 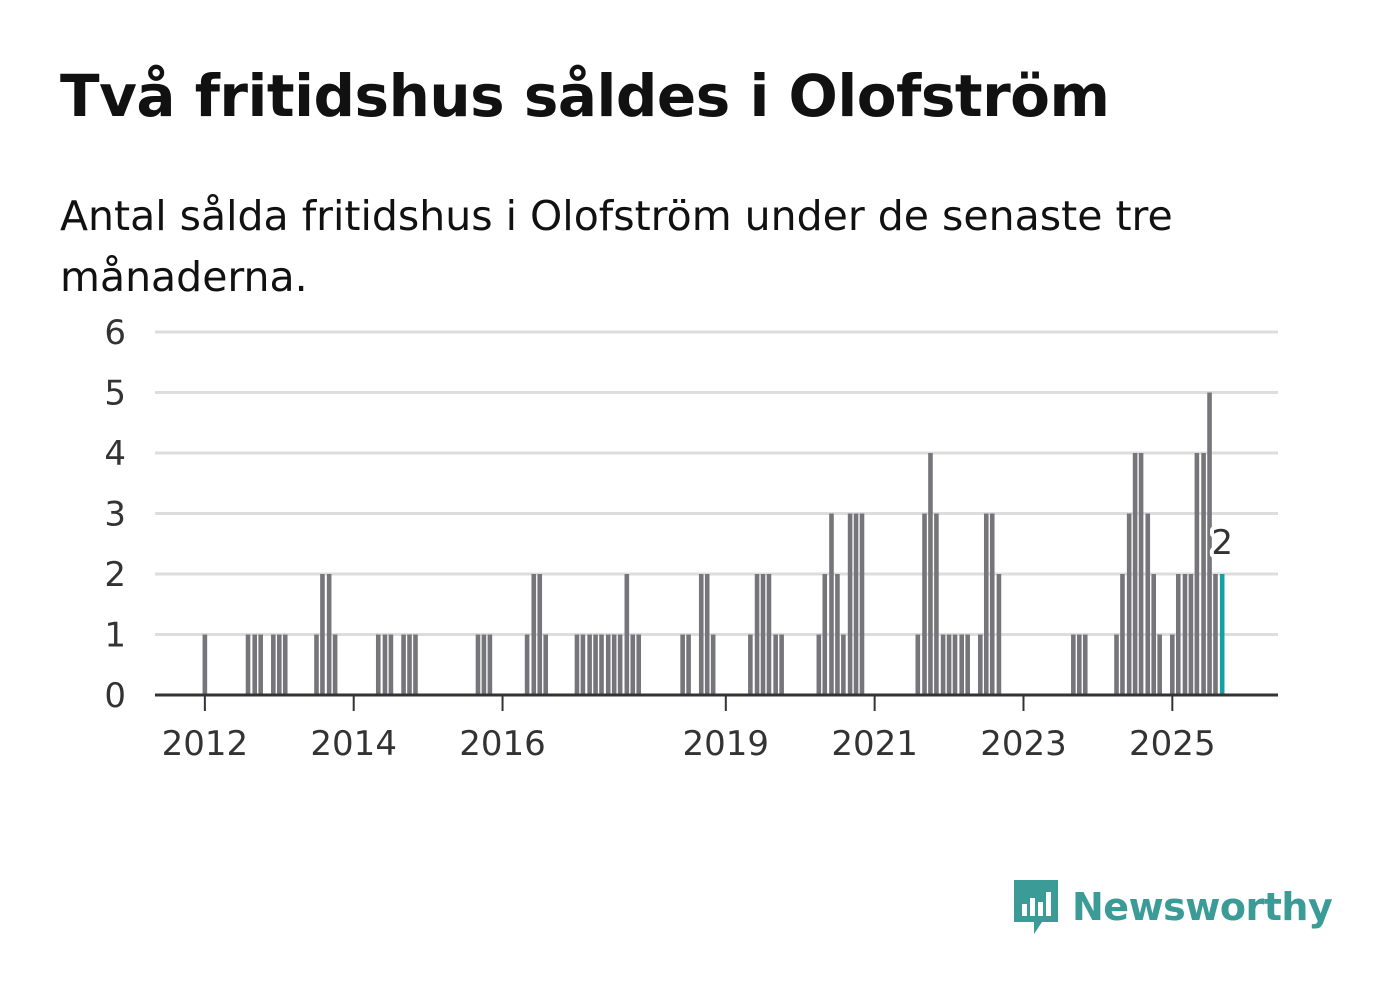 I want to click on y-tick-label: 3, so click(x=115, y=515).